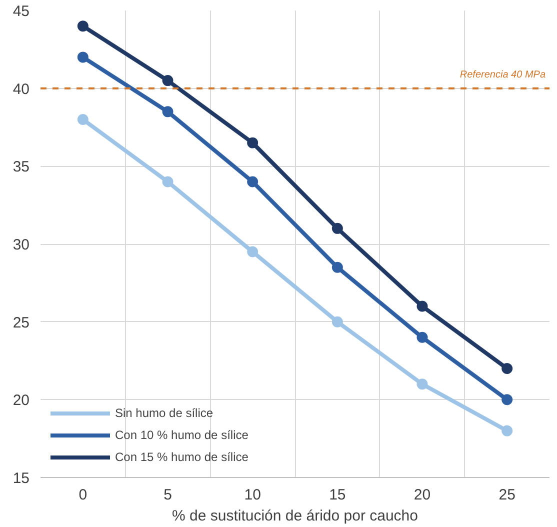  I want to click on y-tick-label: 20, so click(21, 401).